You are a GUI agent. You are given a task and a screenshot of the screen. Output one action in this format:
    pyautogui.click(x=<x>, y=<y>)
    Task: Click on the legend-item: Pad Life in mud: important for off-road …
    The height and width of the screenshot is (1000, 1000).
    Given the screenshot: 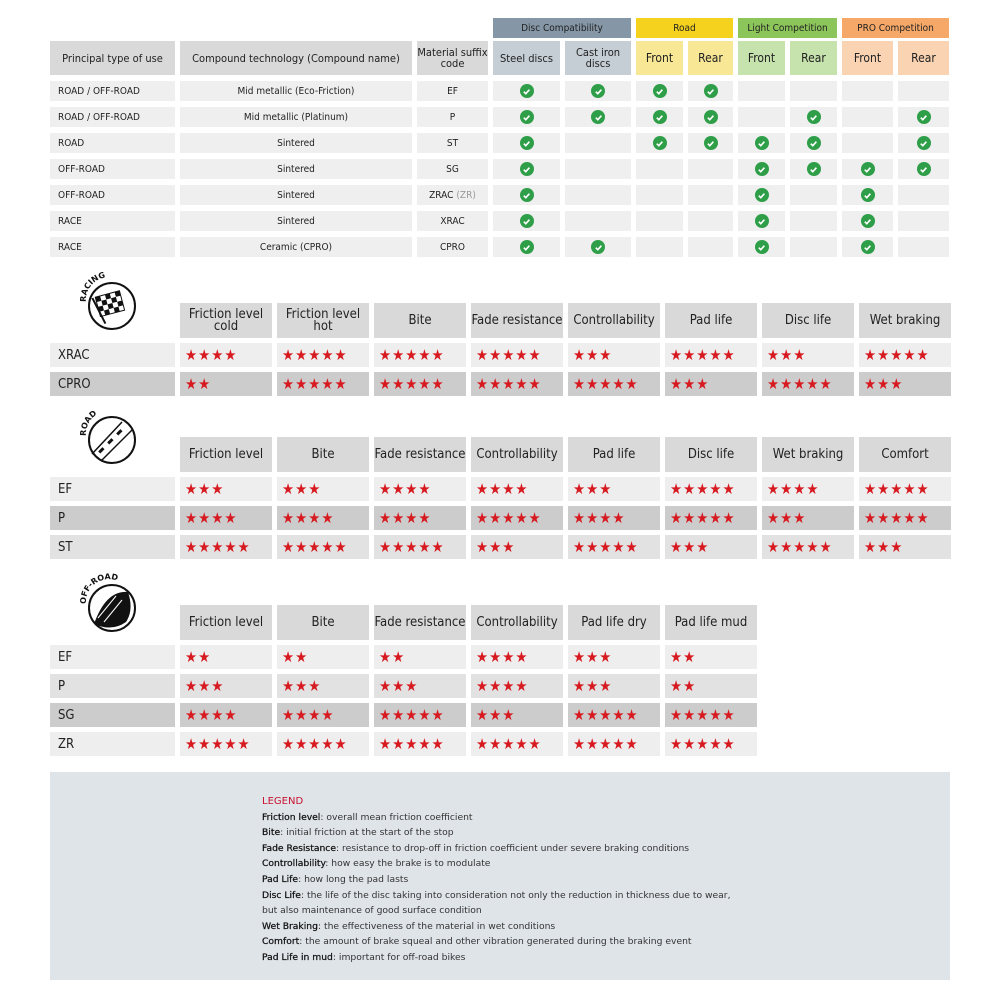 What is the action you would take?
    pyautogui.click(x=496, y=958)
    